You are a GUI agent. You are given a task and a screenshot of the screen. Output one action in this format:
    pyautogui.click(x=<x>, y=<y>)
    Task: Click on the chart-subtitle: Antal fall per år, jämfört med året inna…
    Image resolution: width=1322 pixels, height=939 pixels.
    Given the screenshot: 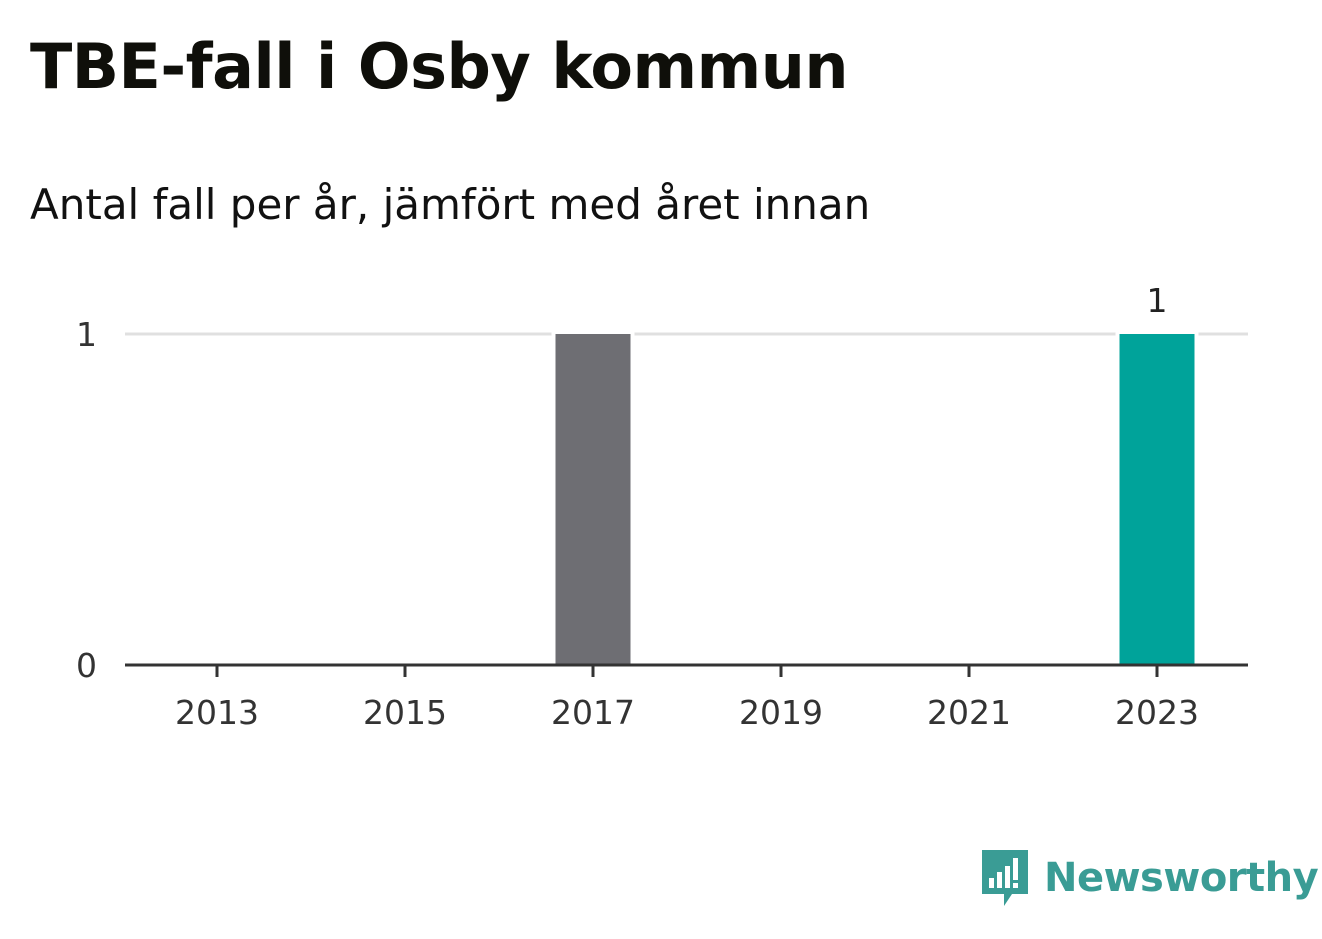 What is the action you would take?
    pyautogui.click(x=450, y=204)
    